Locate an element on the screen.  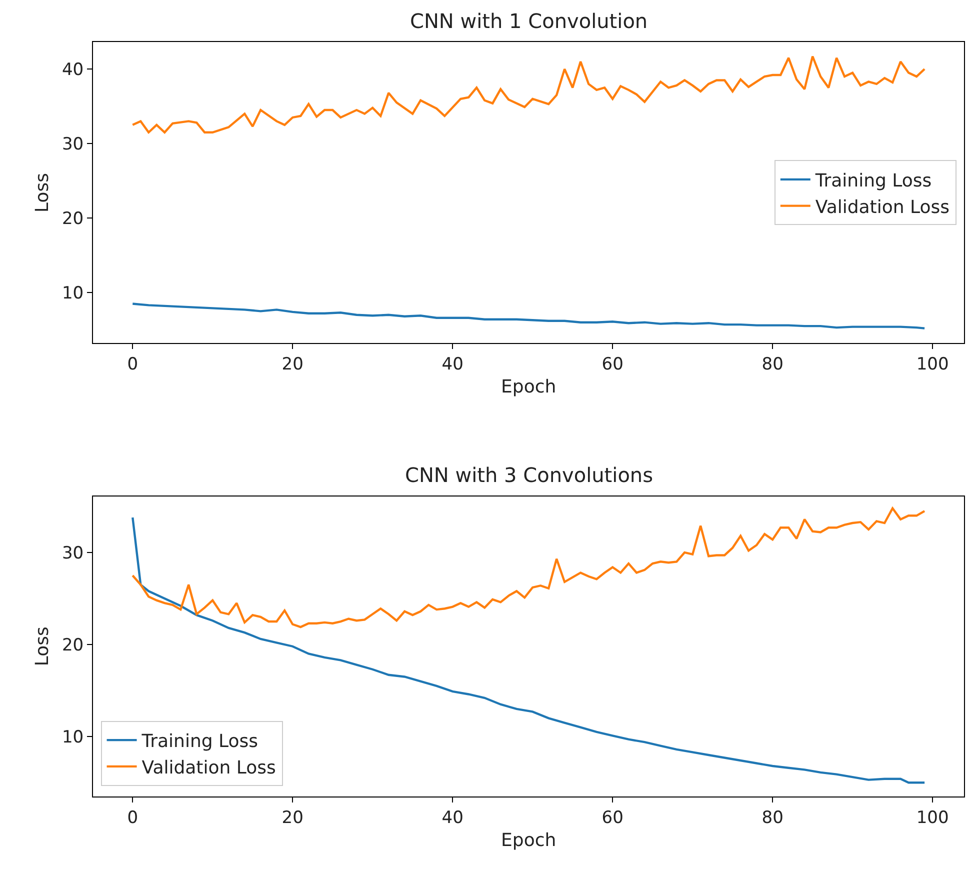
y-tick-label: 40 is located at coordinates (73, 70).